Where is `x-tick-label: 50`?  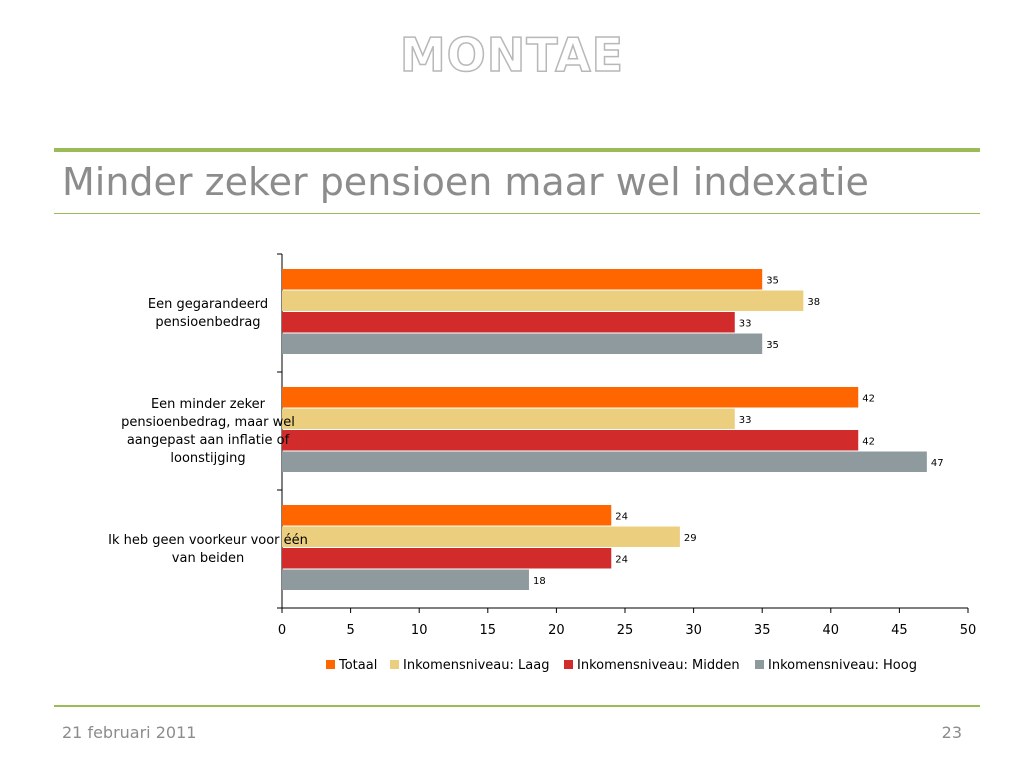 x-tick-label: 50 is located at coordinates (968, 630).